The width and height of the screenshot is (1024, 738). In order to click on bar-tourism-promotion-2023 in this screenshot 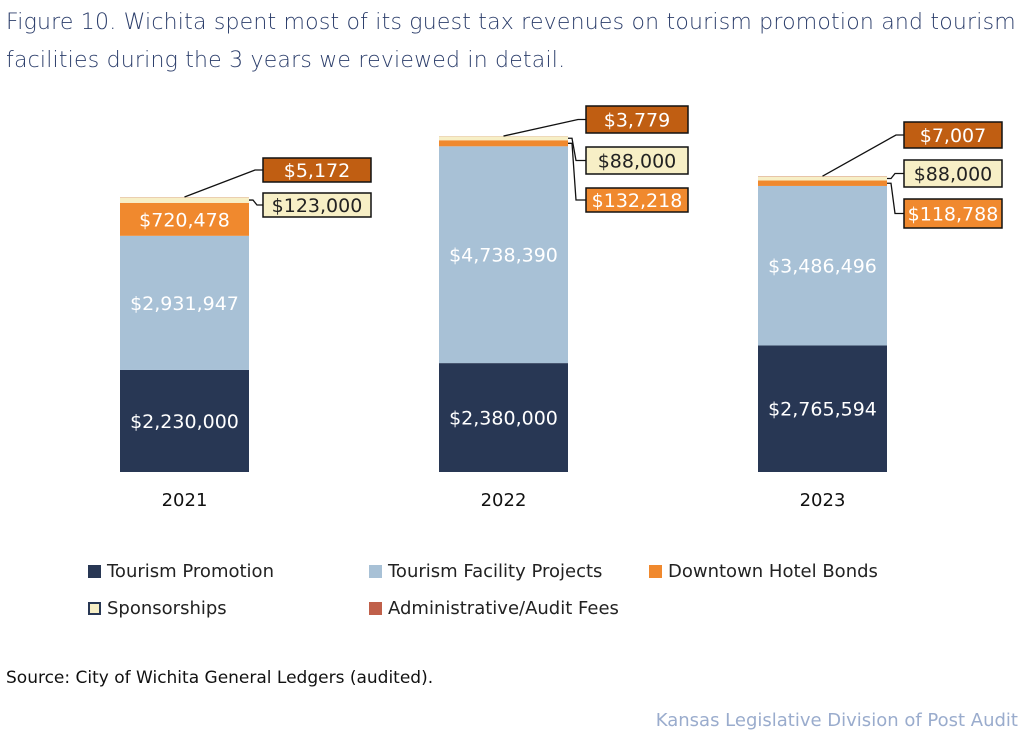, I will do `click(822, 408)`.